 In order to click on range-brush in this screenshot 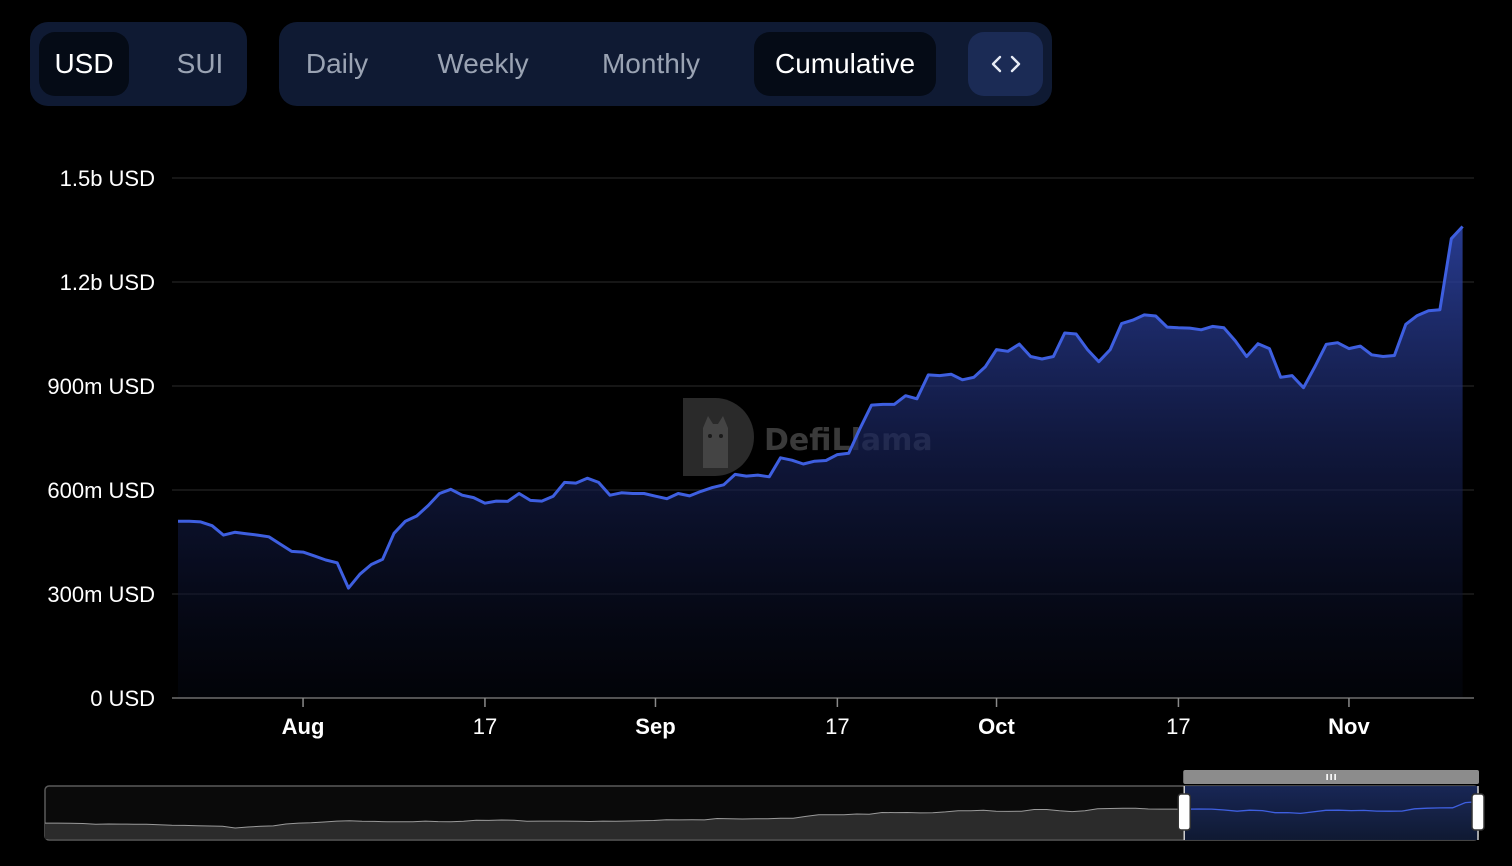, I will do `click(764, 805)`.